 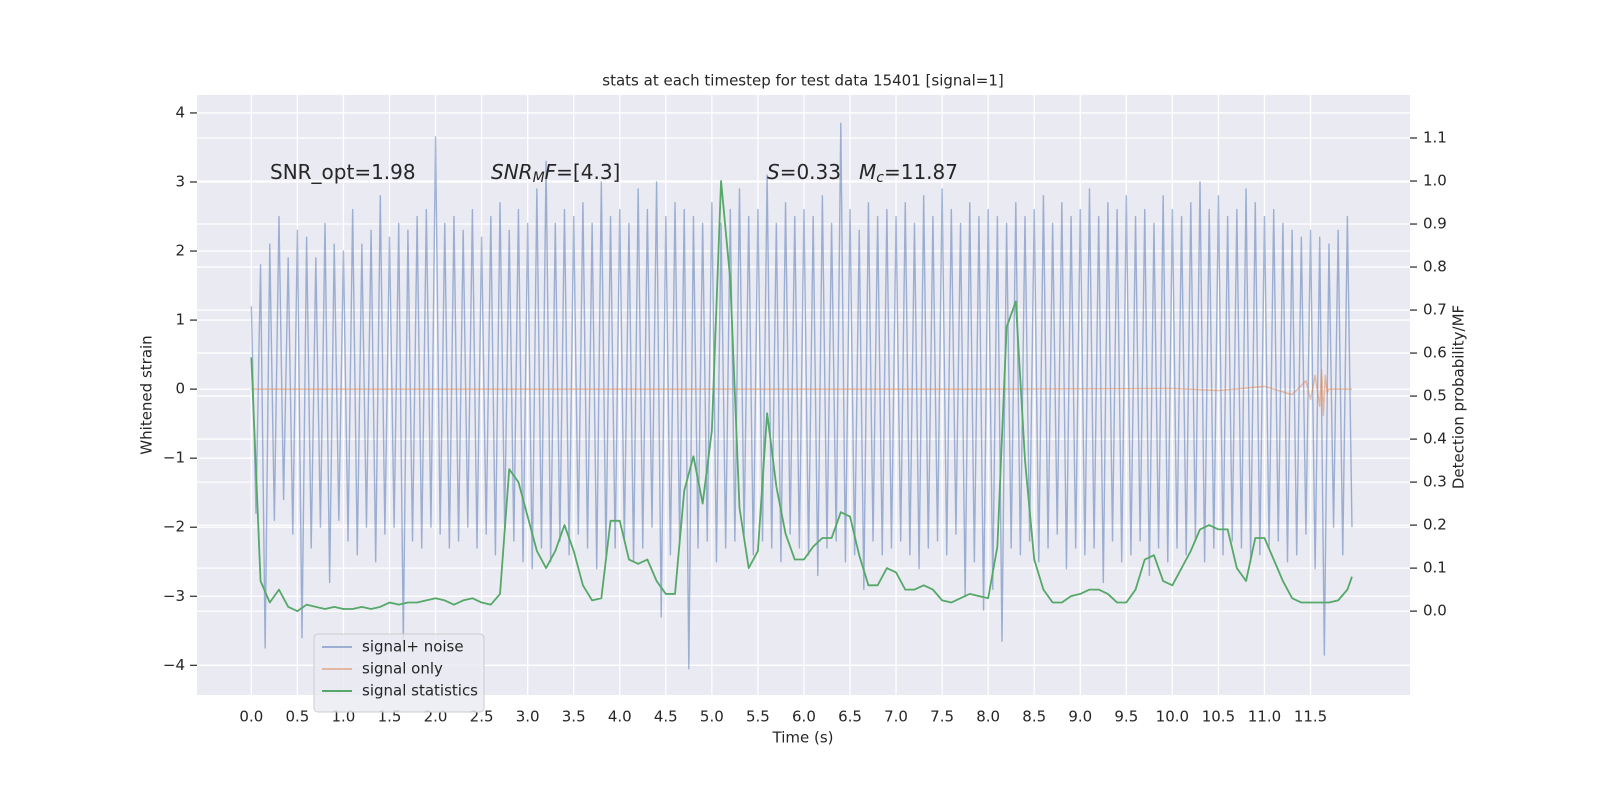 I want to click on legend-box, so click(x=399, y=673).